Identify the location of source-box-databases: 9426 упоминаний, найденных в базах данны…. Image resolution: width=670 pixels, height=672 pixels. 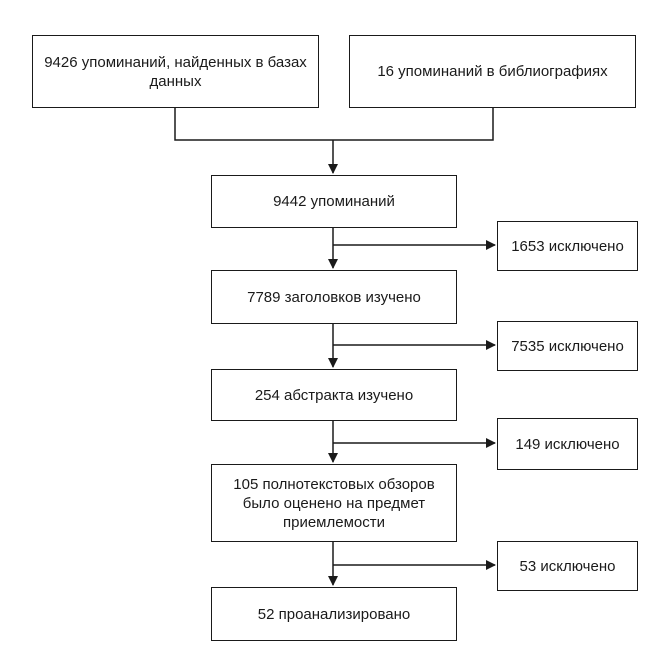
(175, 71).